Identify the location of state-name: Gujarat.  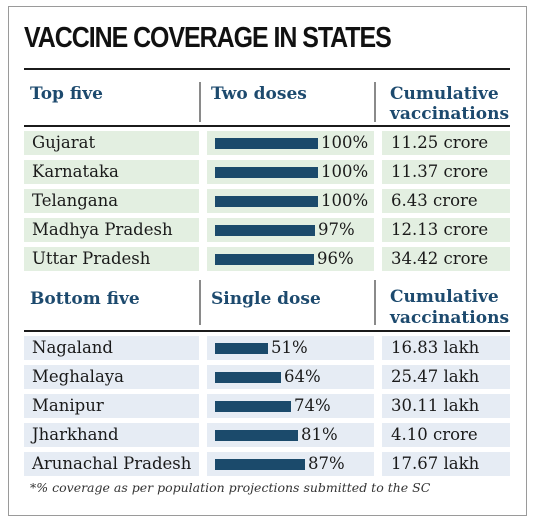
(64, 142).